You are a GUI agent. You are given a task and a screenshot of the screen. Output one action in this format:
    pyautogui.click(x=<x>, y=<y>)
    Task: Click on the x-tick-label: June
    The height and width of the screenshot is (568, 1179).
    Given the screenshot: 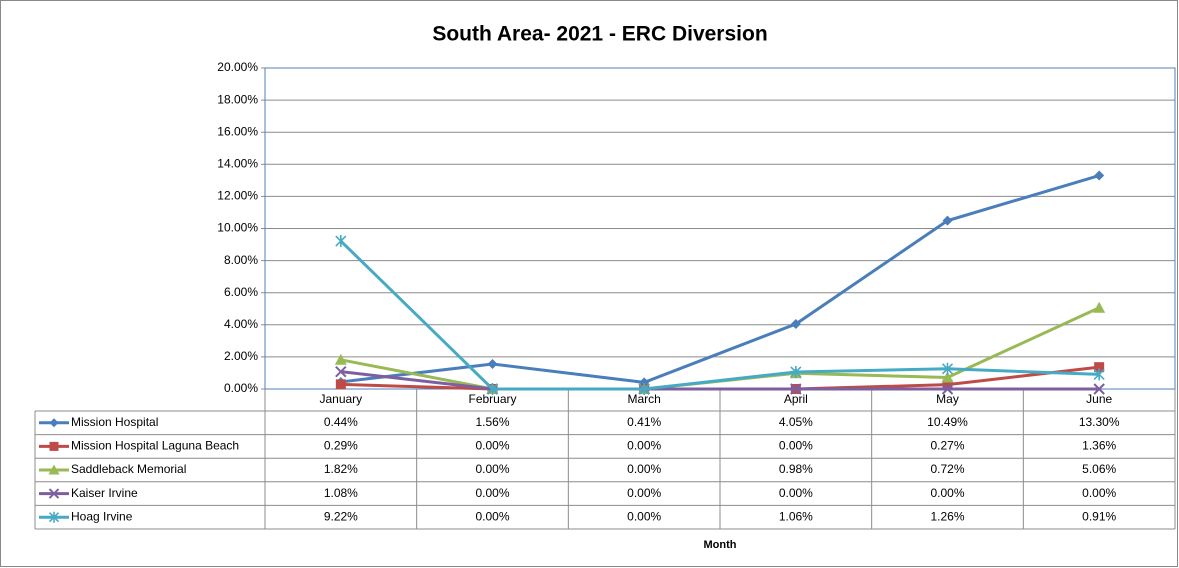 What is the action you would take?
    pyautogui.click(x=1099, y=399)
    